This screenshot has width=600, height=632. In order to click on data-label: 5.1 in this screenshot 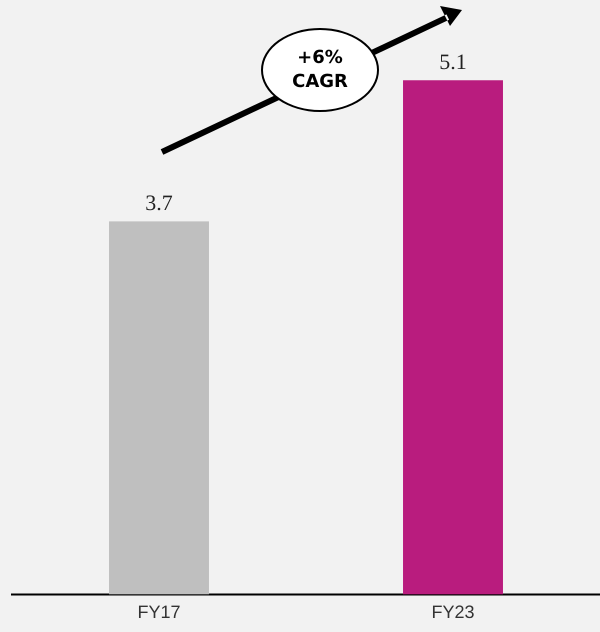, I will do `click(453, 61)`.